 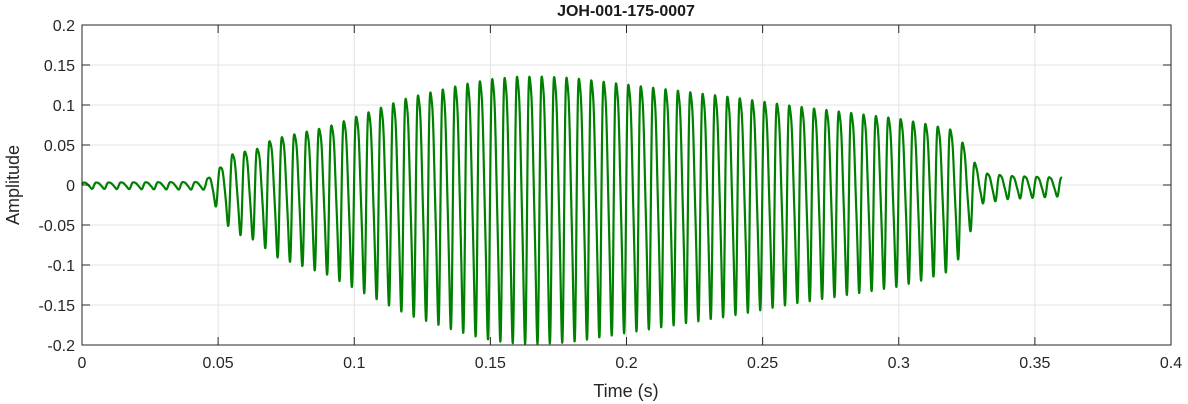 I want to click on x-tick-label: 0.05, so click(x=218, y=363).